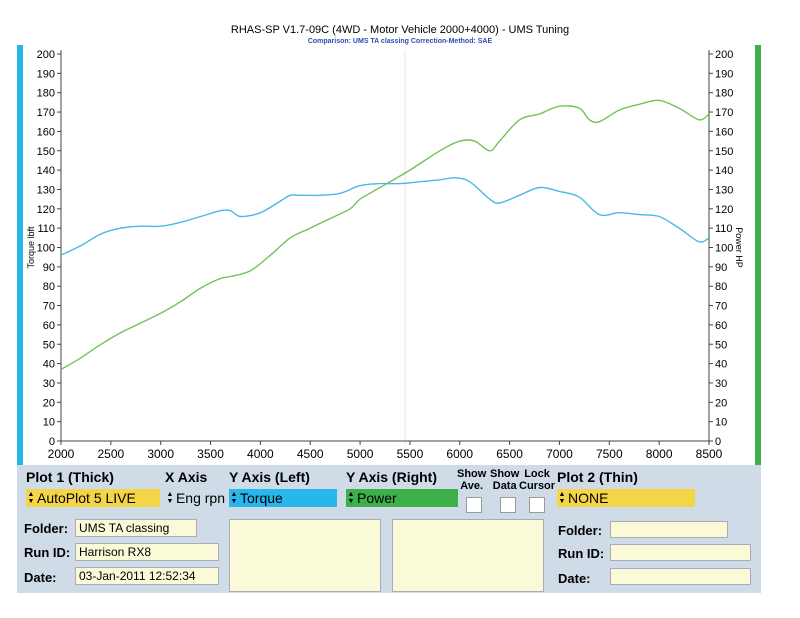 This screenshot has height=618, width=800. I want to click on right-tick-label: 30, so click(721, 384).